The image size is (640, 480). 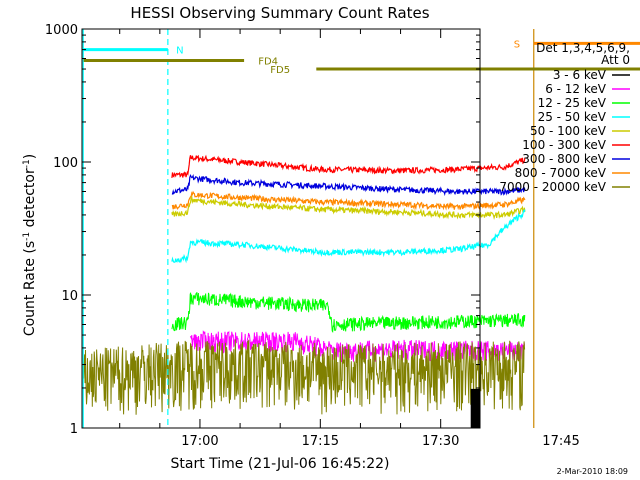 I want to click on flag-label-0: N, so click(x=179, y=51).